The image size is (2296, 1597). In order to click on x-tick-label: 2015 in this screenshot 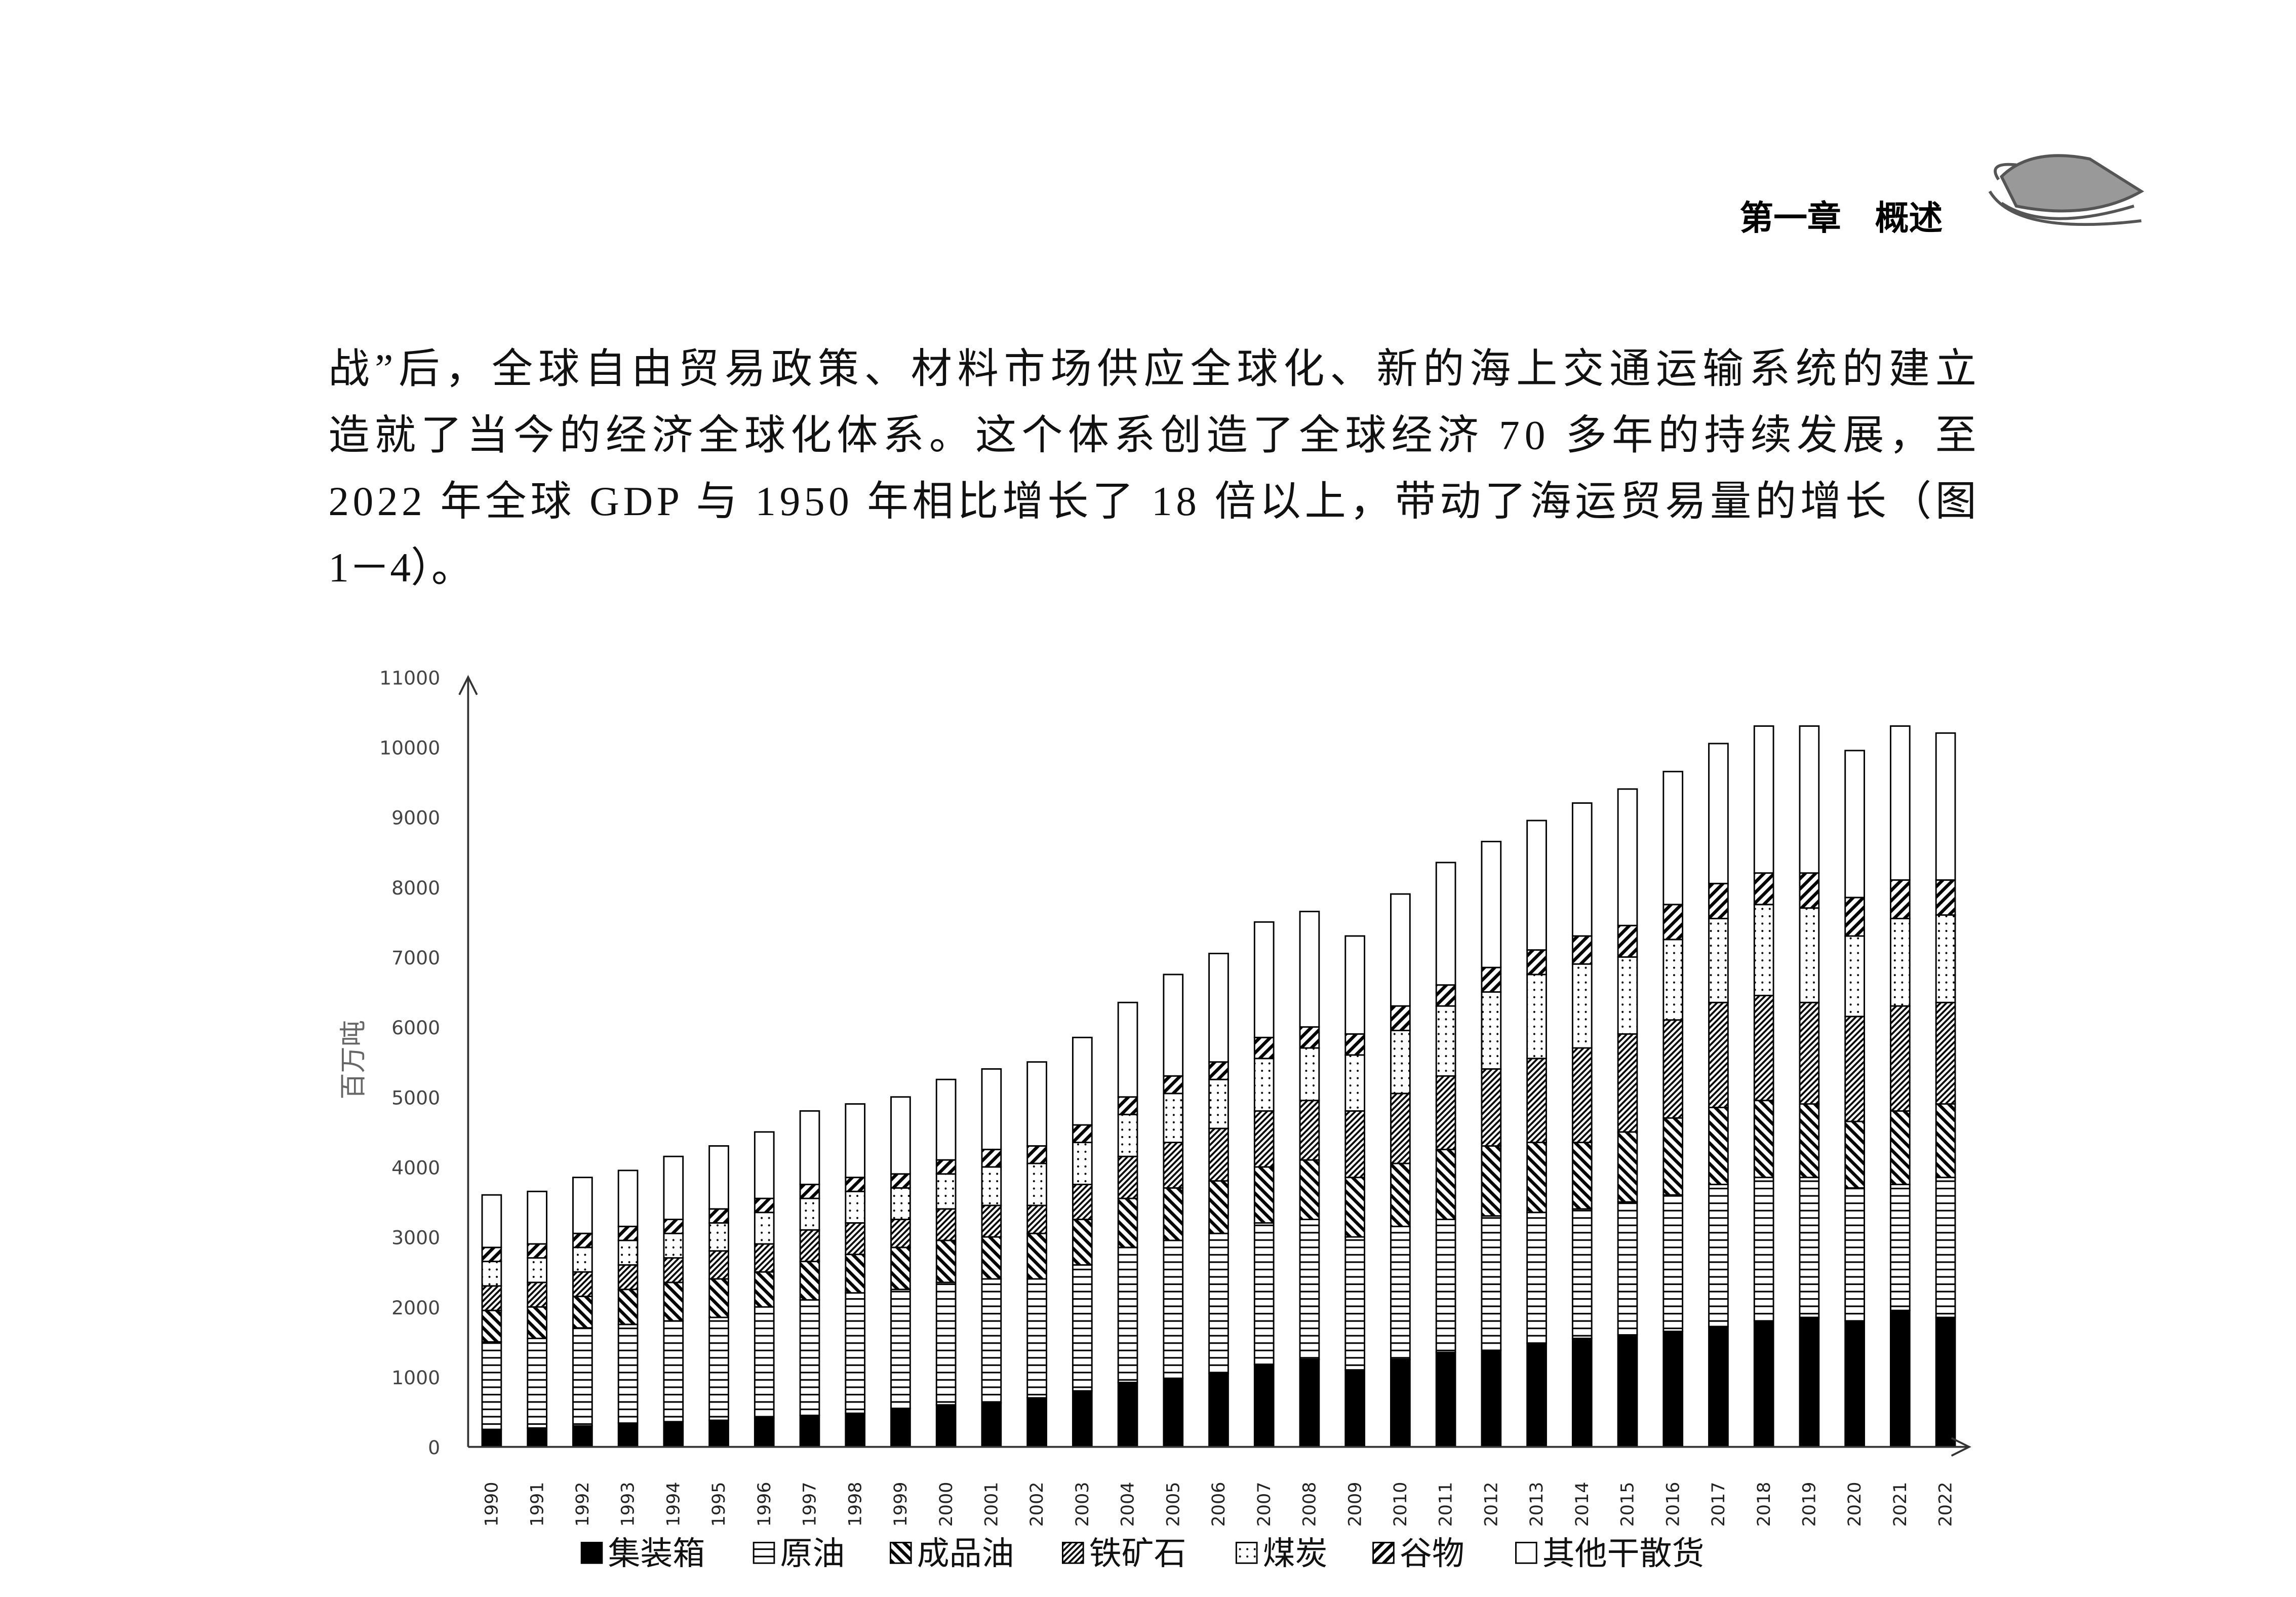, I will do `click(1628, 1504)`.